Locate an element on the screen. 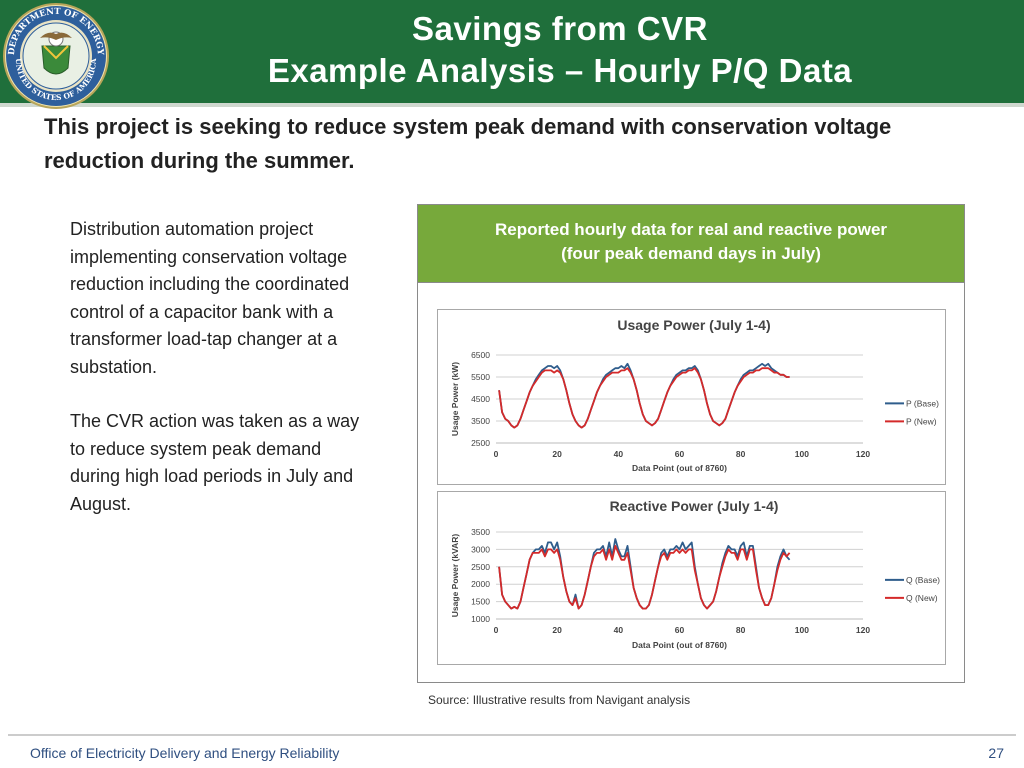 The image size is (1024, 768). header-rule is located at coordinates (512, 105).